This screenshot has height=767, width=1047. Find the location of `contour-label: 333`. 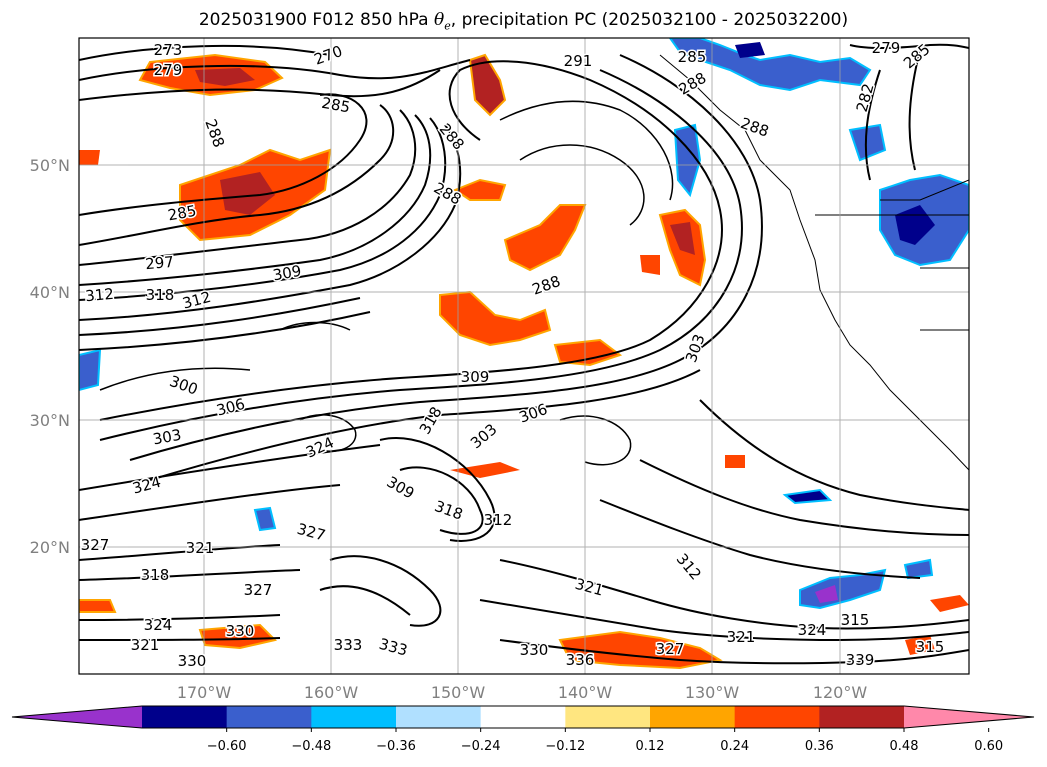

contour-label: 333 is located at coordinates (348, 645).